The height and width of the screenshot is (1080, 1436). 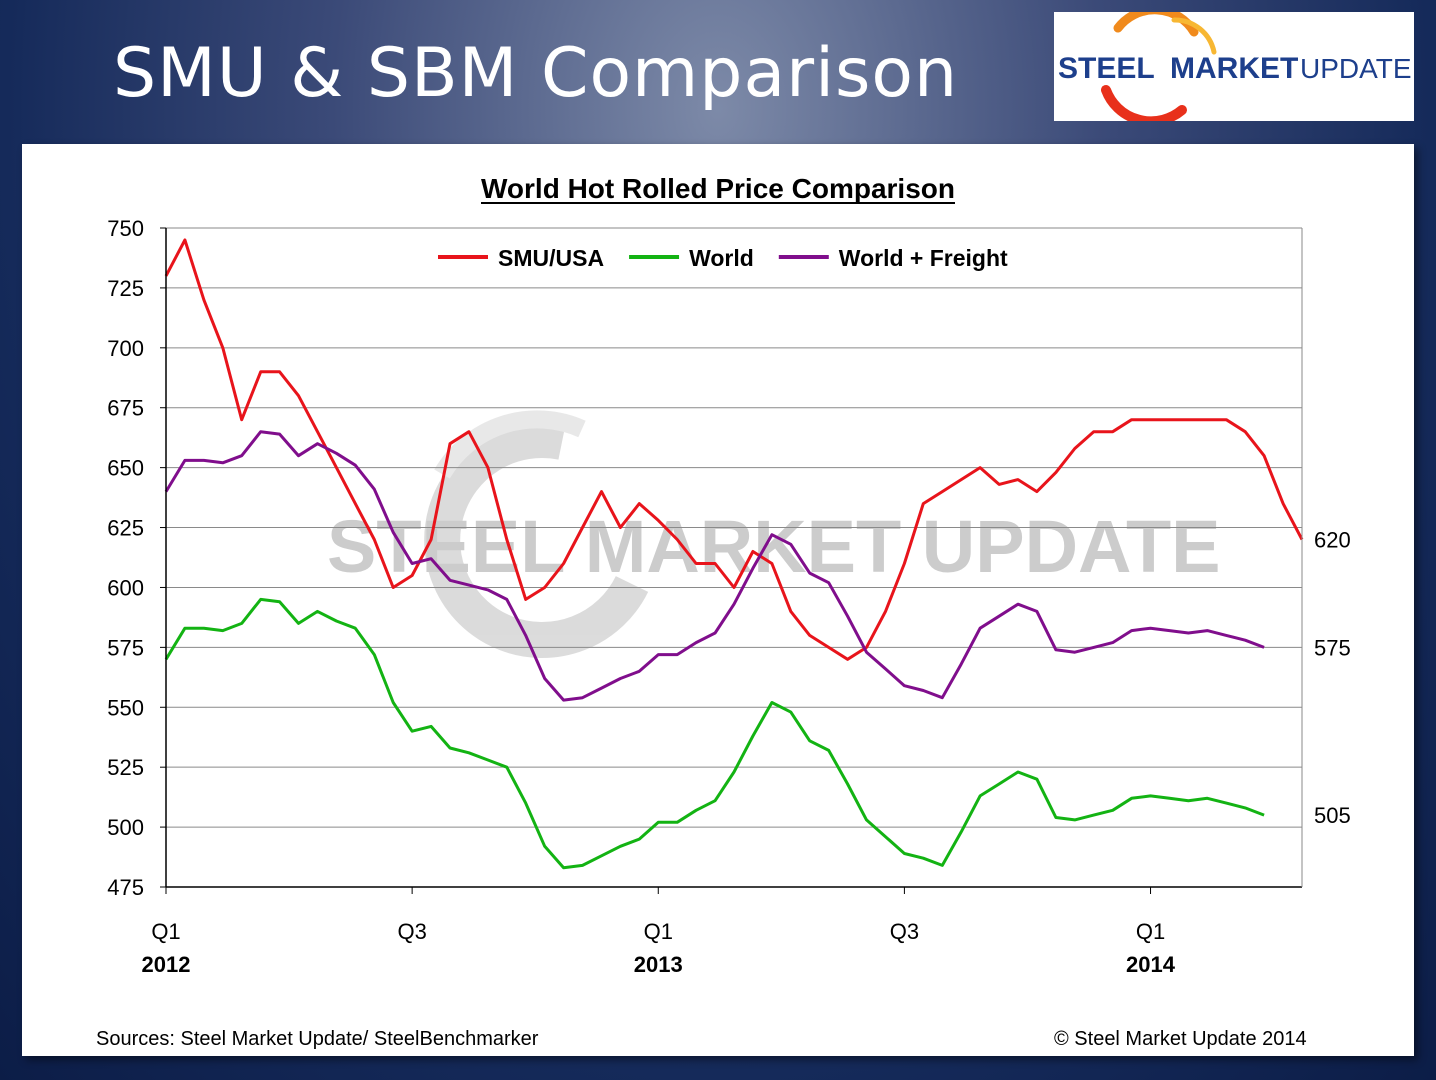 What do you see at coordinates (125, 587) in the screenshot?
I see `y-tick-label: 600` at bounding box center [125, 587].